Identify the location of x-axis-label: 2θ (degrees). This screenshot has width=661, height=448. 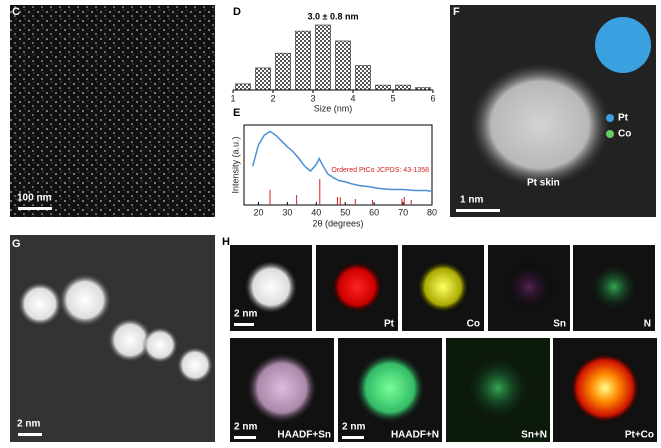
(337, 223).